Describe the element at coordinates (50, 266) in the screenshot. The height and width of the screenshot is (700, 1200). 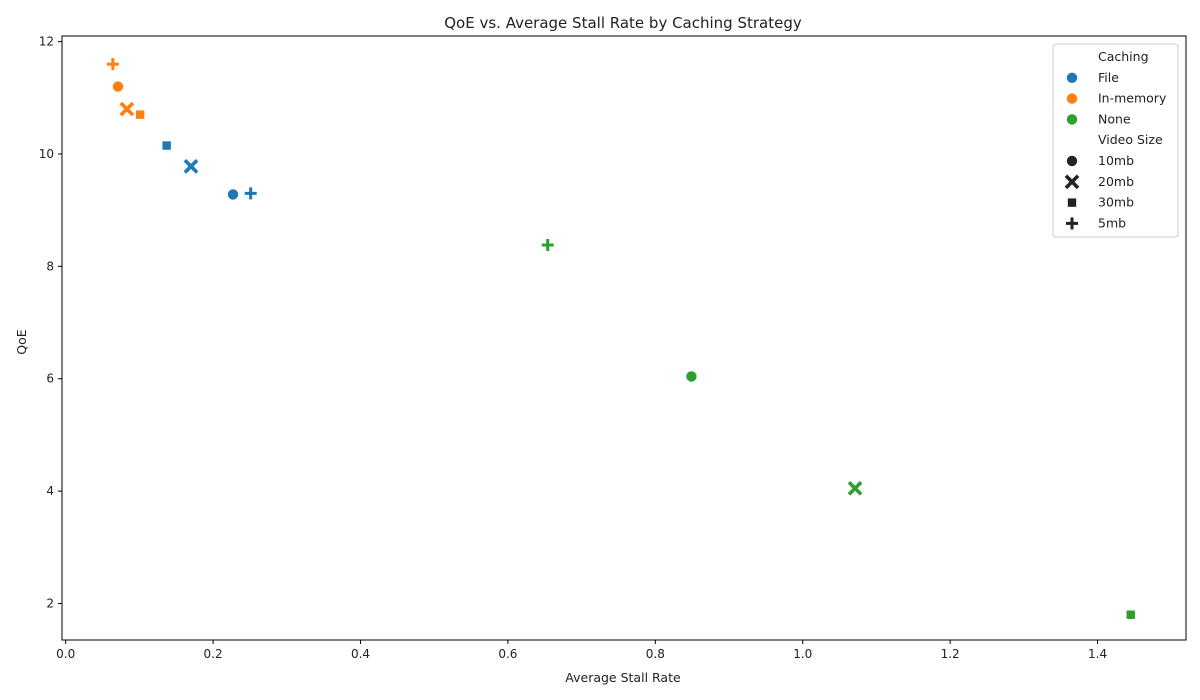
I see `y-tick-label: 8` at that location.